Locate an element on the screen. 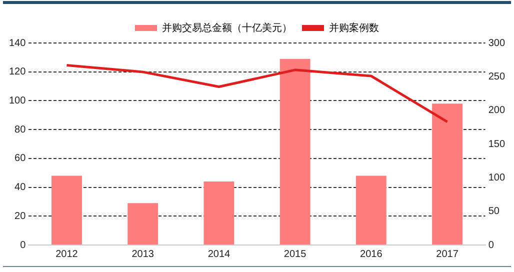 The width and height of the screenshot is (514, 272). y2-tick-label: 150 is located at coordinates (497, 144).